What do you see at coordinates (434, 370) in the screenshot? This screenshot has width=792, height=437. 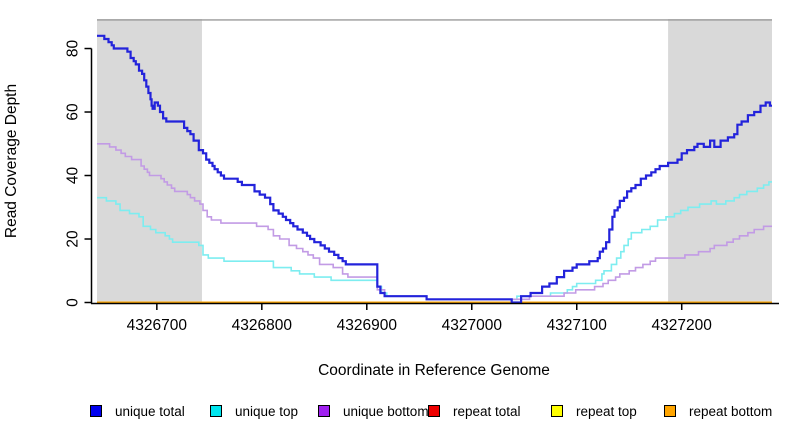 I see `x-axis-title: Coordinate in Reference Genome` at bounding box center [434, 370].